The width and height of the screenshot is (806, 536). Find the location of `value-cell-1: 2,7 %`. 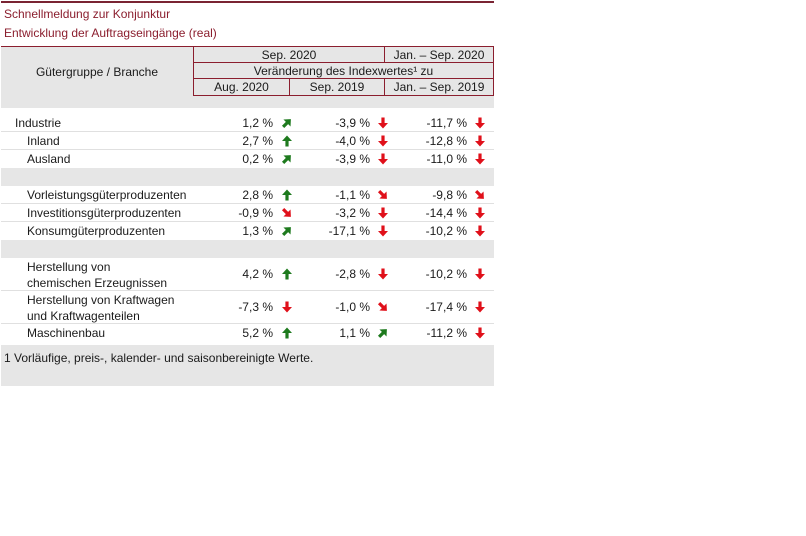

value-cell-1: 2,7 % is located at coordinates (257, 141).